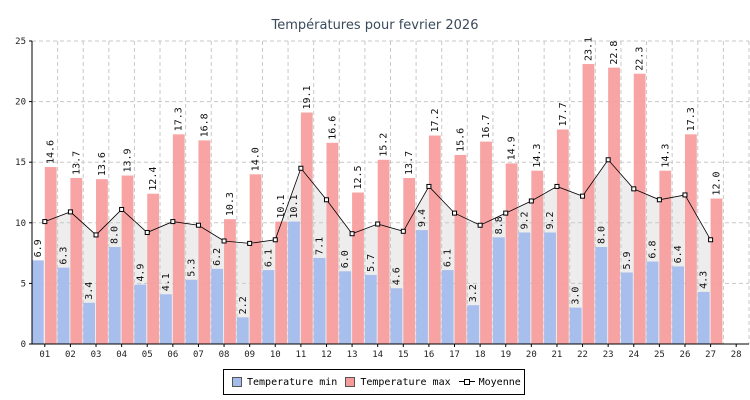  I want to click on data-label-min: 6.3, so click(64, 256).